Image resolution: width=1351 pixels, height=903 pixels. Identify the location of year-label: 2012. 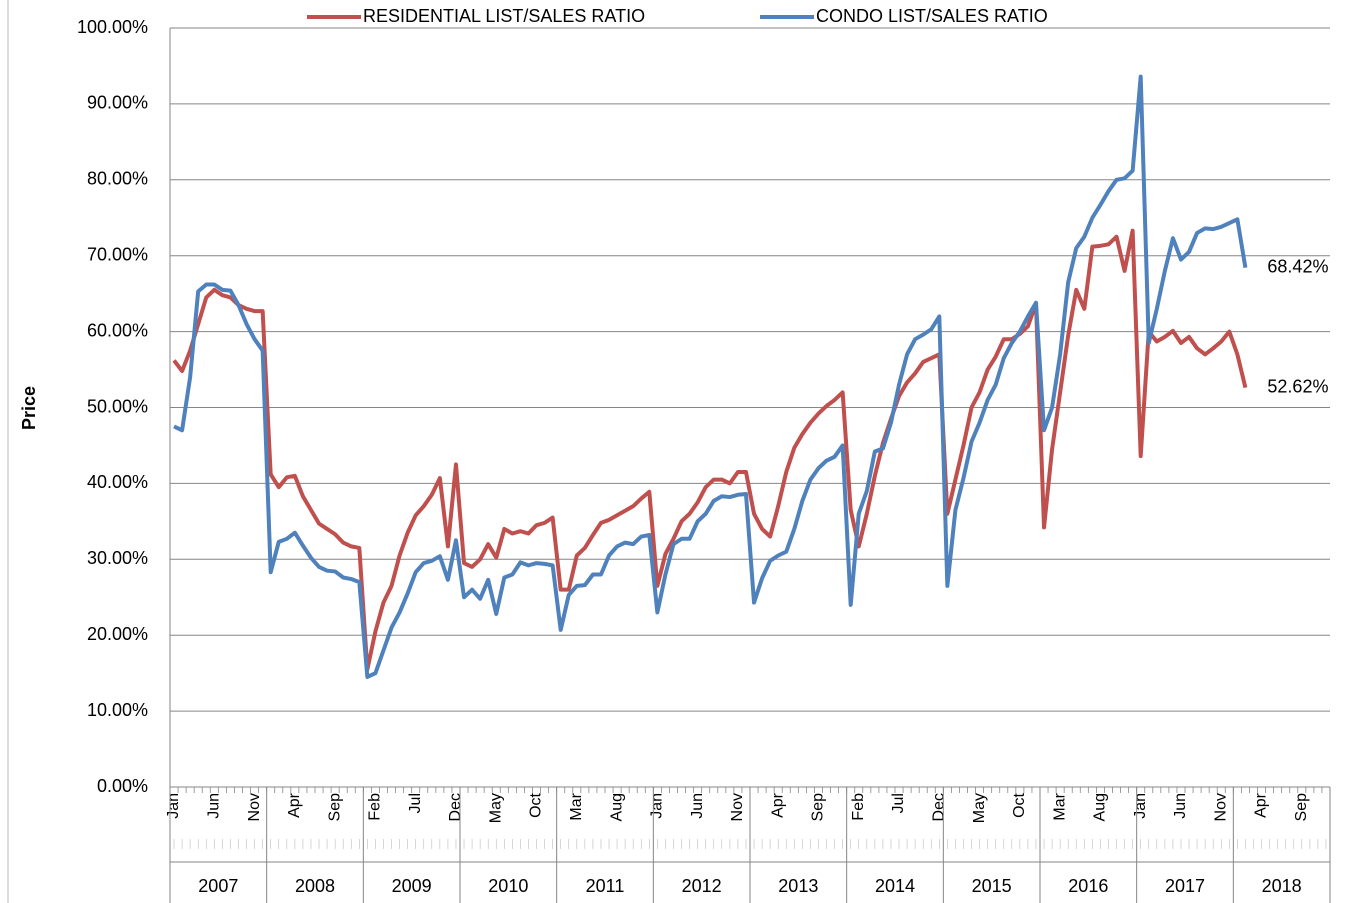
(702, 886).